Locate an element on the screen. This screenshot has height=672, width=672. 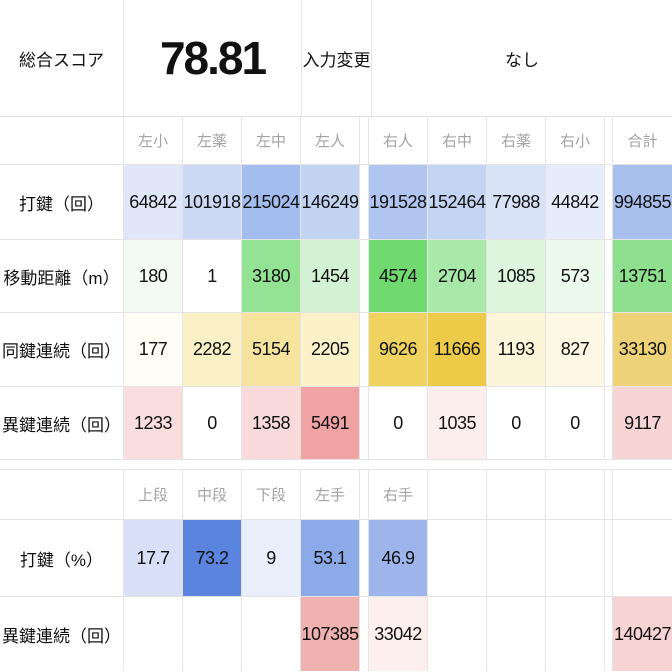
row-label: 同鍵連続（回） is located at coordinates (62, 350).